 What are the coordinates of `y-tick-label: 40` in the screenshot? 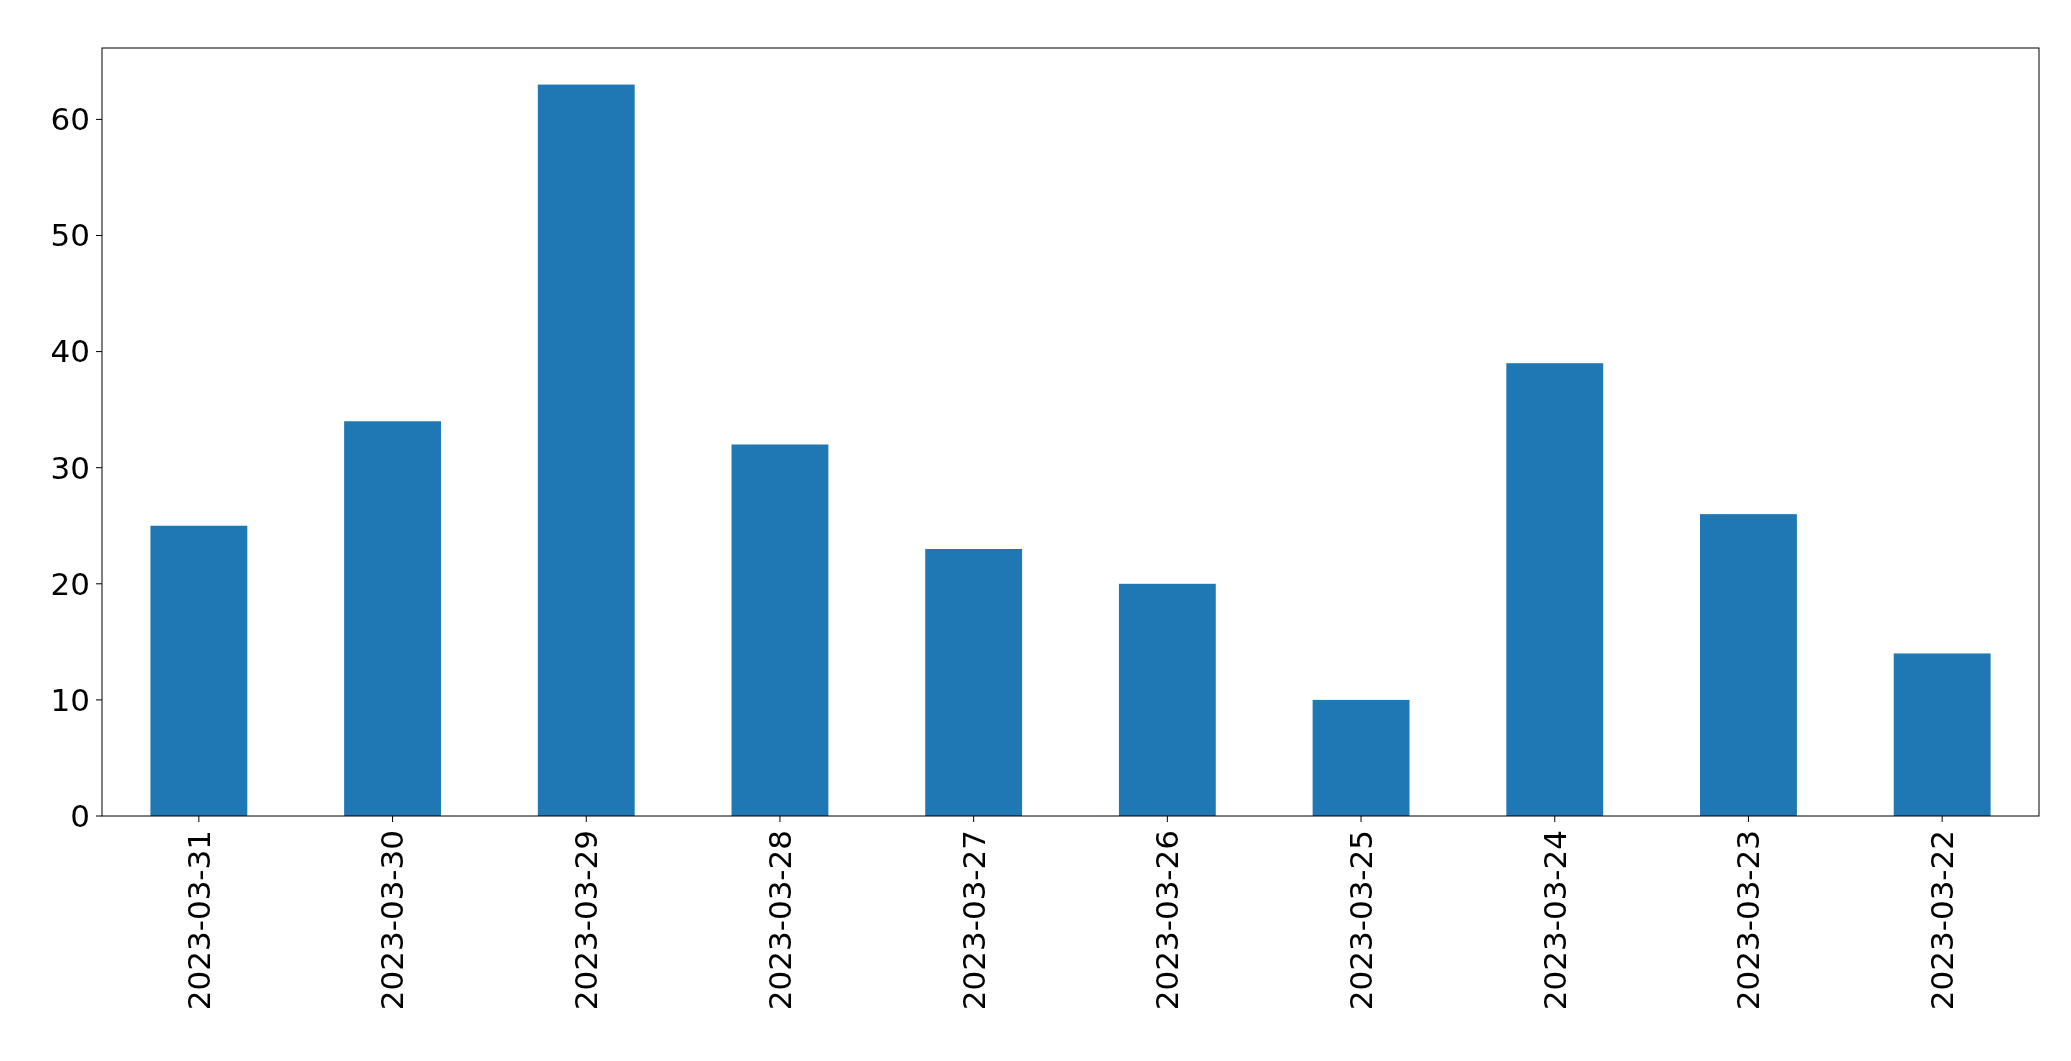 It's located at (70, 351).